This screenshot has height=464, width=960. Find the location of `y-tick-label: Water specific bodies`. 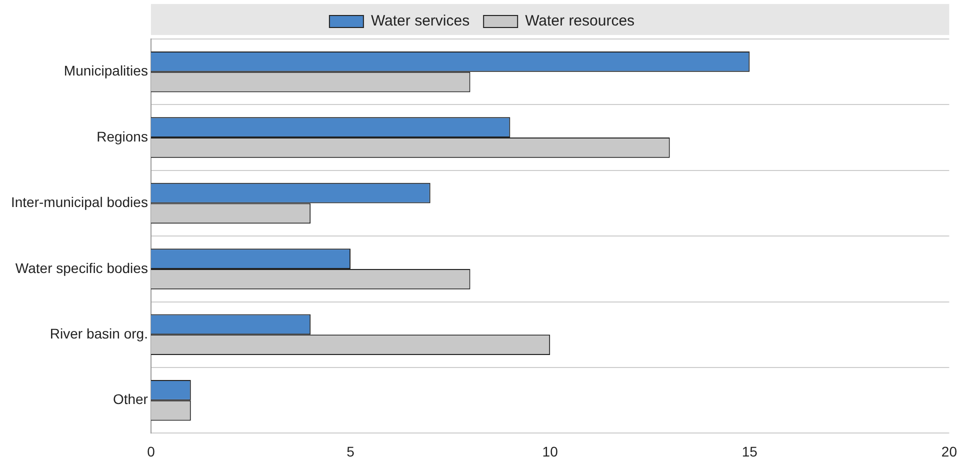

y-tick-label: Water specific bodies is located at coordinates (81, 268).